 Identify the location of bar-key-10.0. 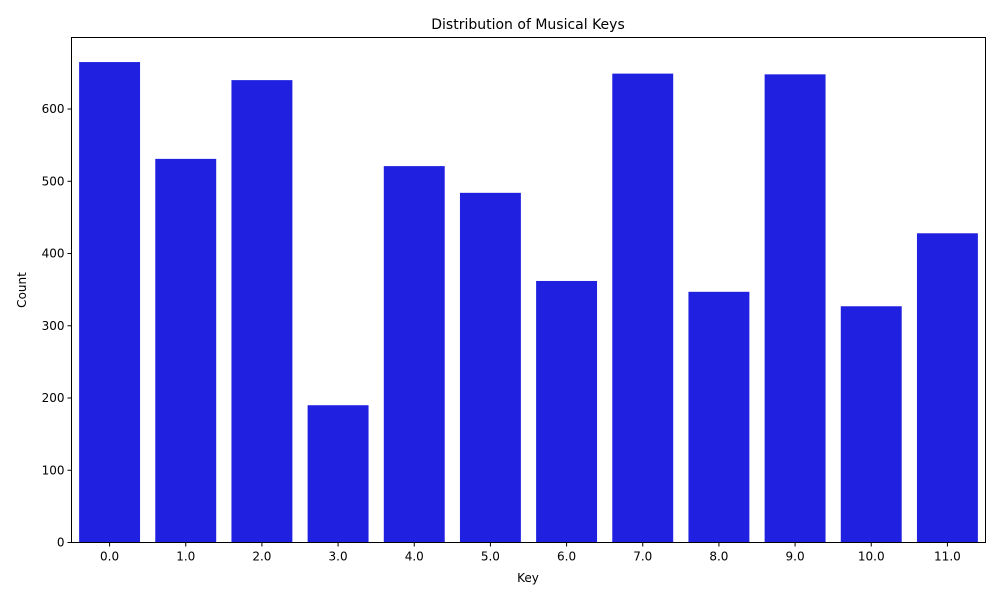
(871, 424).